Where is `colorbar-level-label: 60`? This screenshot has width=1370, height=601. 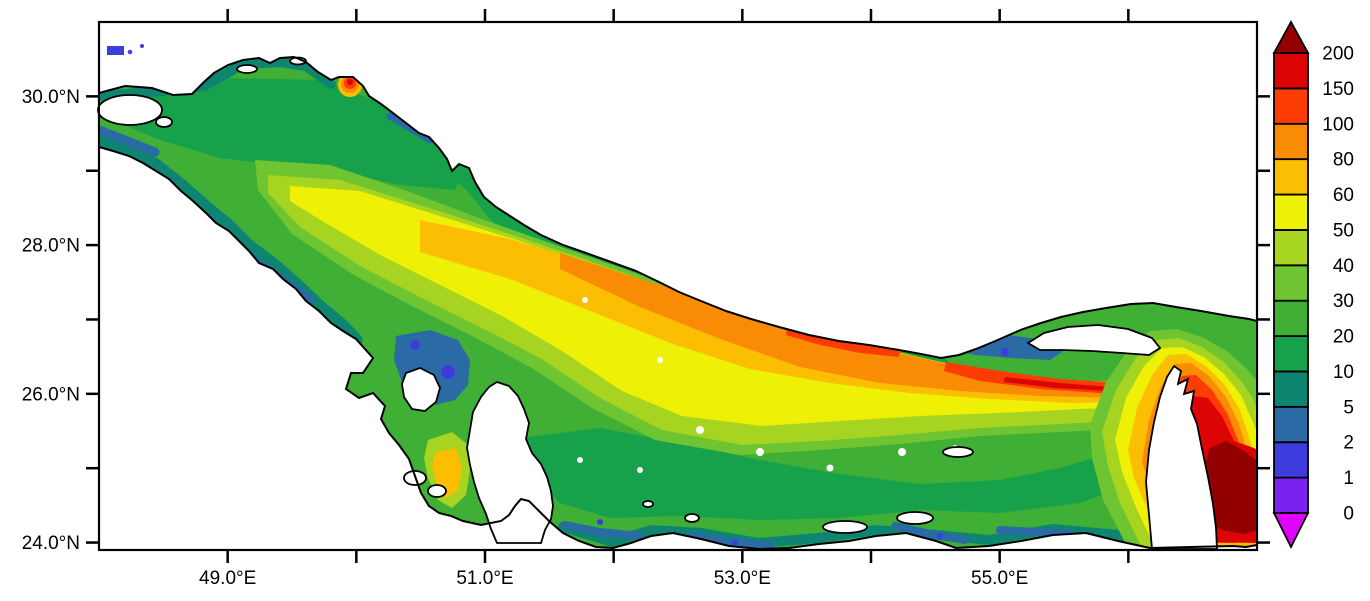 colorbar-level-label: 60 is located at coordinates (1343, 195).